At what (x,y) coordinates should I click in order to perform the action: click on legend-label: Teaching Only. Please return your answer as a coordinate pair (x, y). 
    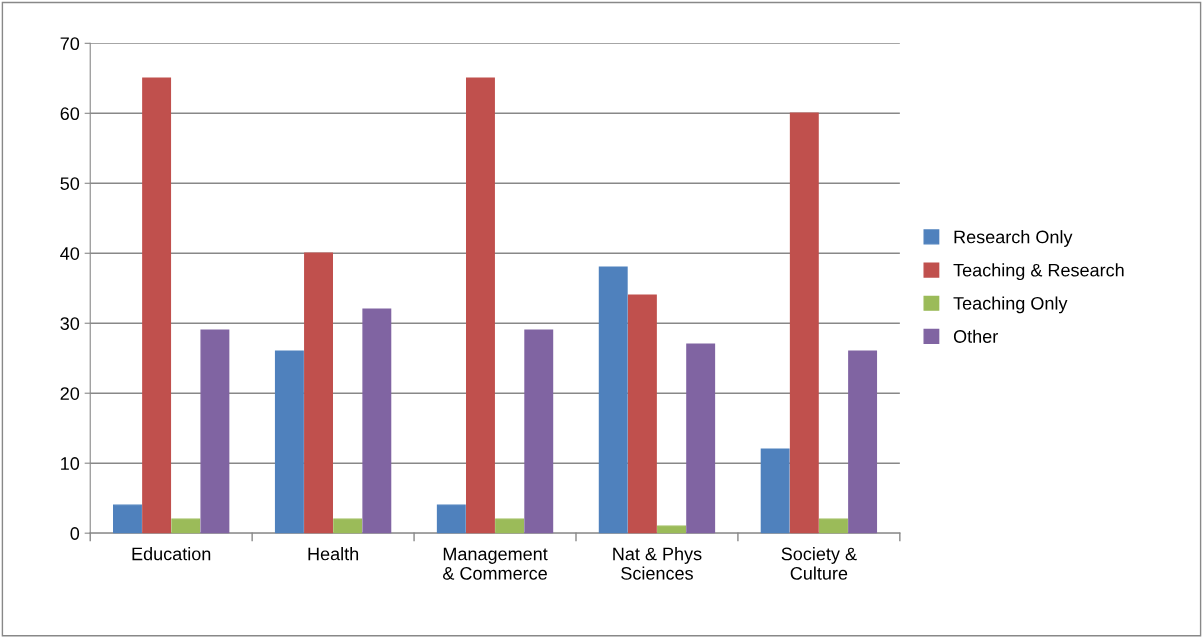
    Looking at the image, I should click on (1010, 305).